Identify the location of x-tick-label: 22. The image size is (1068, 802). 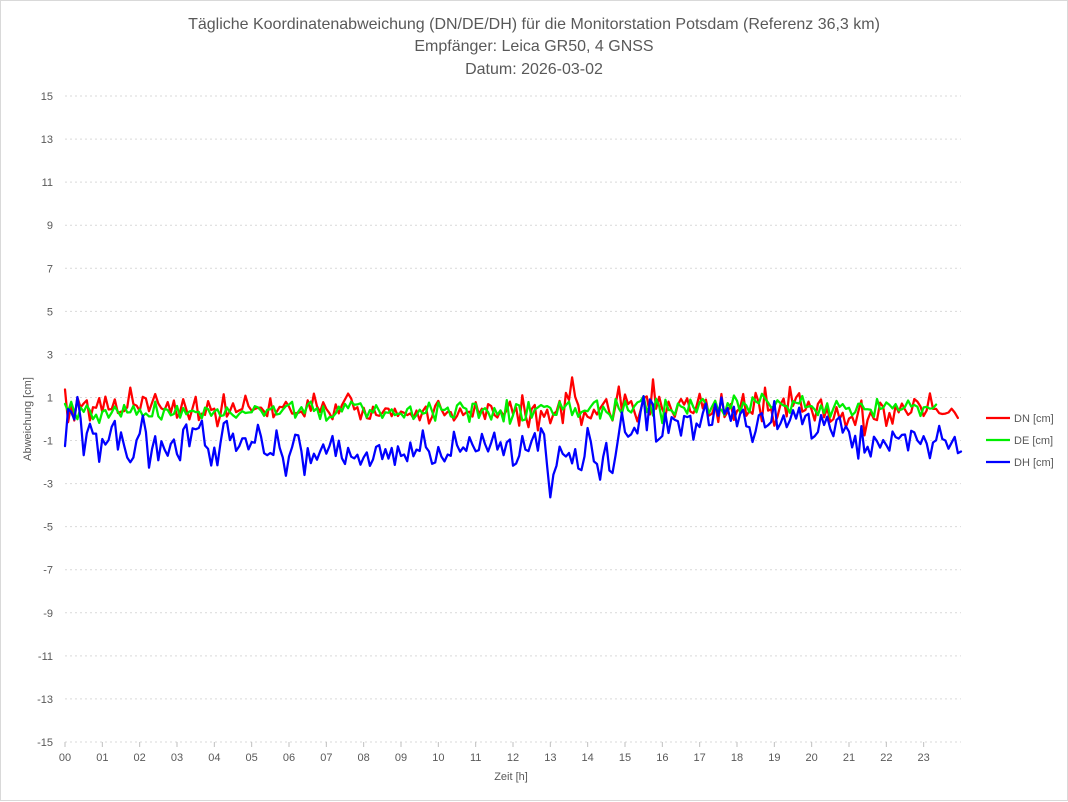
(886, 758).